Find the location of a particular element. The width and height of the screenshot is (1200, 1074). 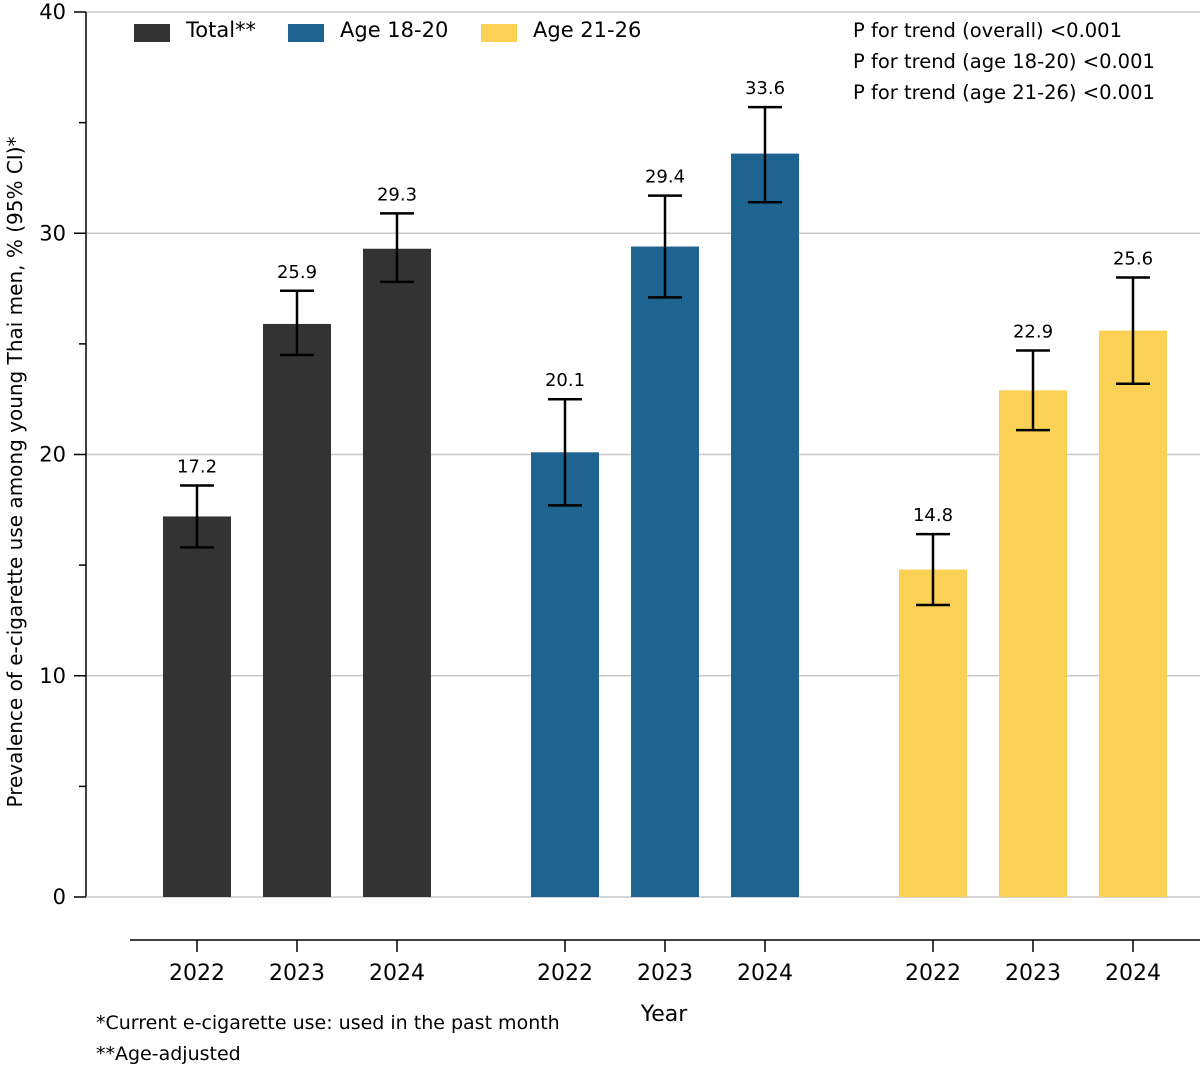

data-label: 25.6 is located at coordinates (1133, 259).